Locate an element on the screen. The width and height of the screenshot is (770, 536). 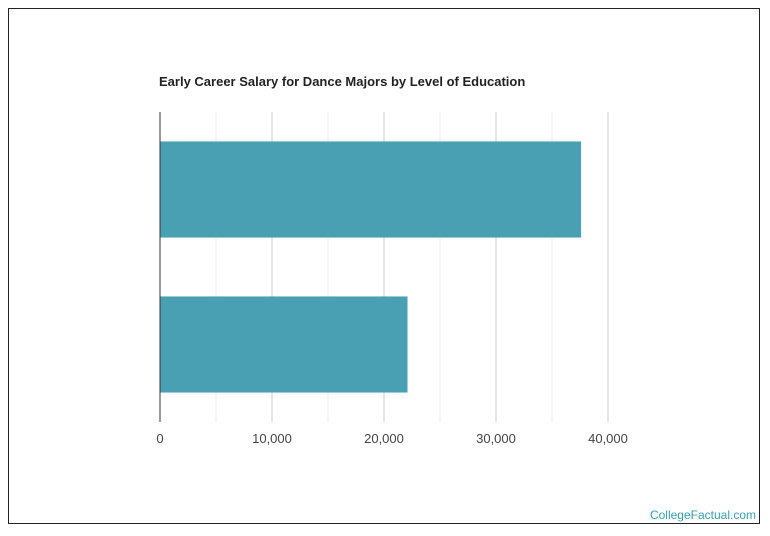
x-tick-label: 40,000 is located at coordinates (608, 438).